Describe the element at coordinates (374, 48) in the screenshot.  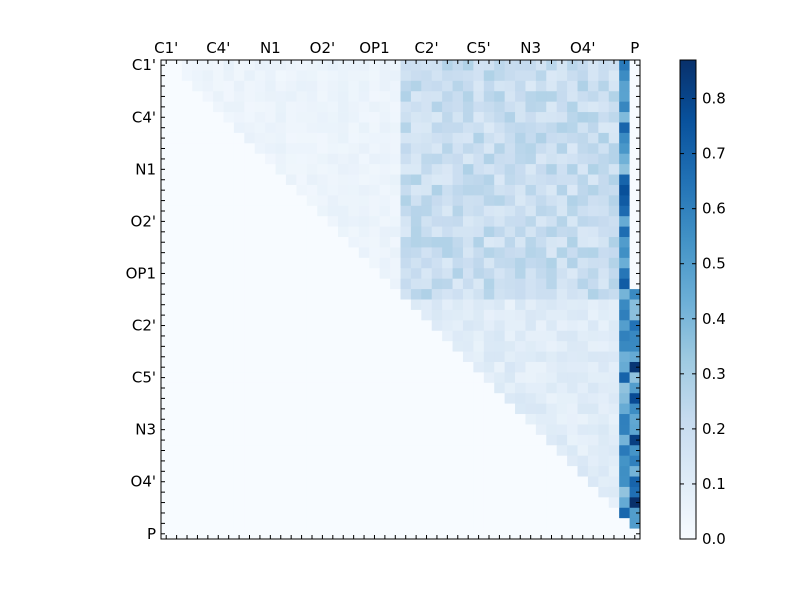
I see `column-label: OP1` at that location.